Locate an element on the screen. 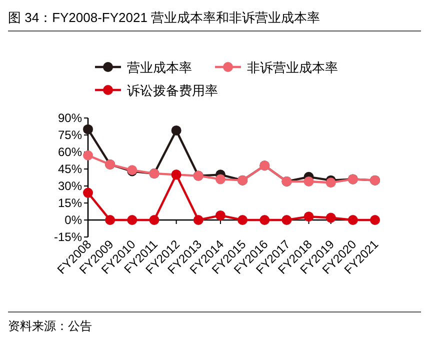 This screenshot has width=429, height=340. legend-label: 非诉营业成本率 is located at coordinates (292, 67).